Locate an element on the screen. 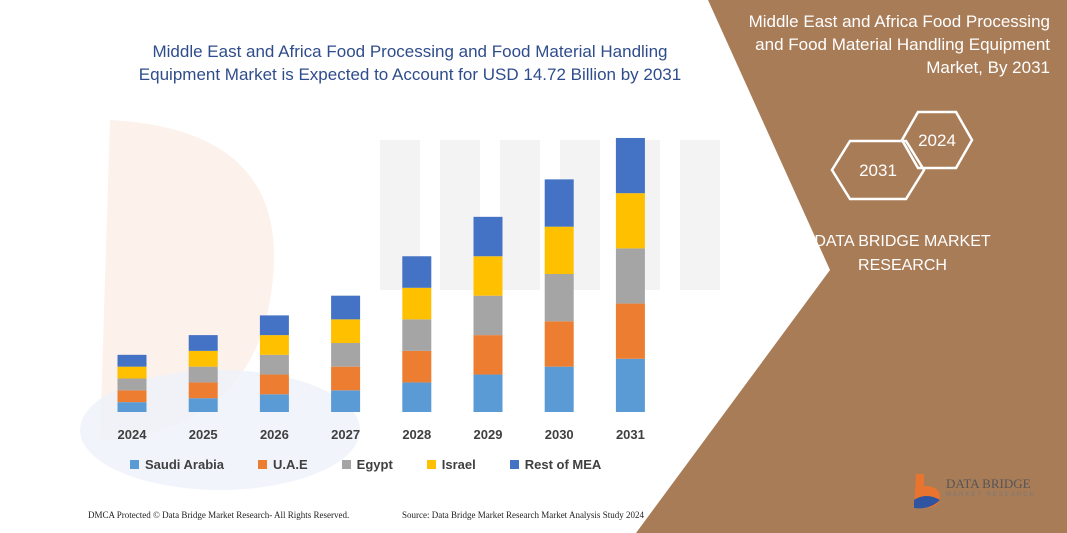 This screenshot has width=1067, height=533. logo-subtext: MARKET RESEARCH is located at coordinates (991, 495).